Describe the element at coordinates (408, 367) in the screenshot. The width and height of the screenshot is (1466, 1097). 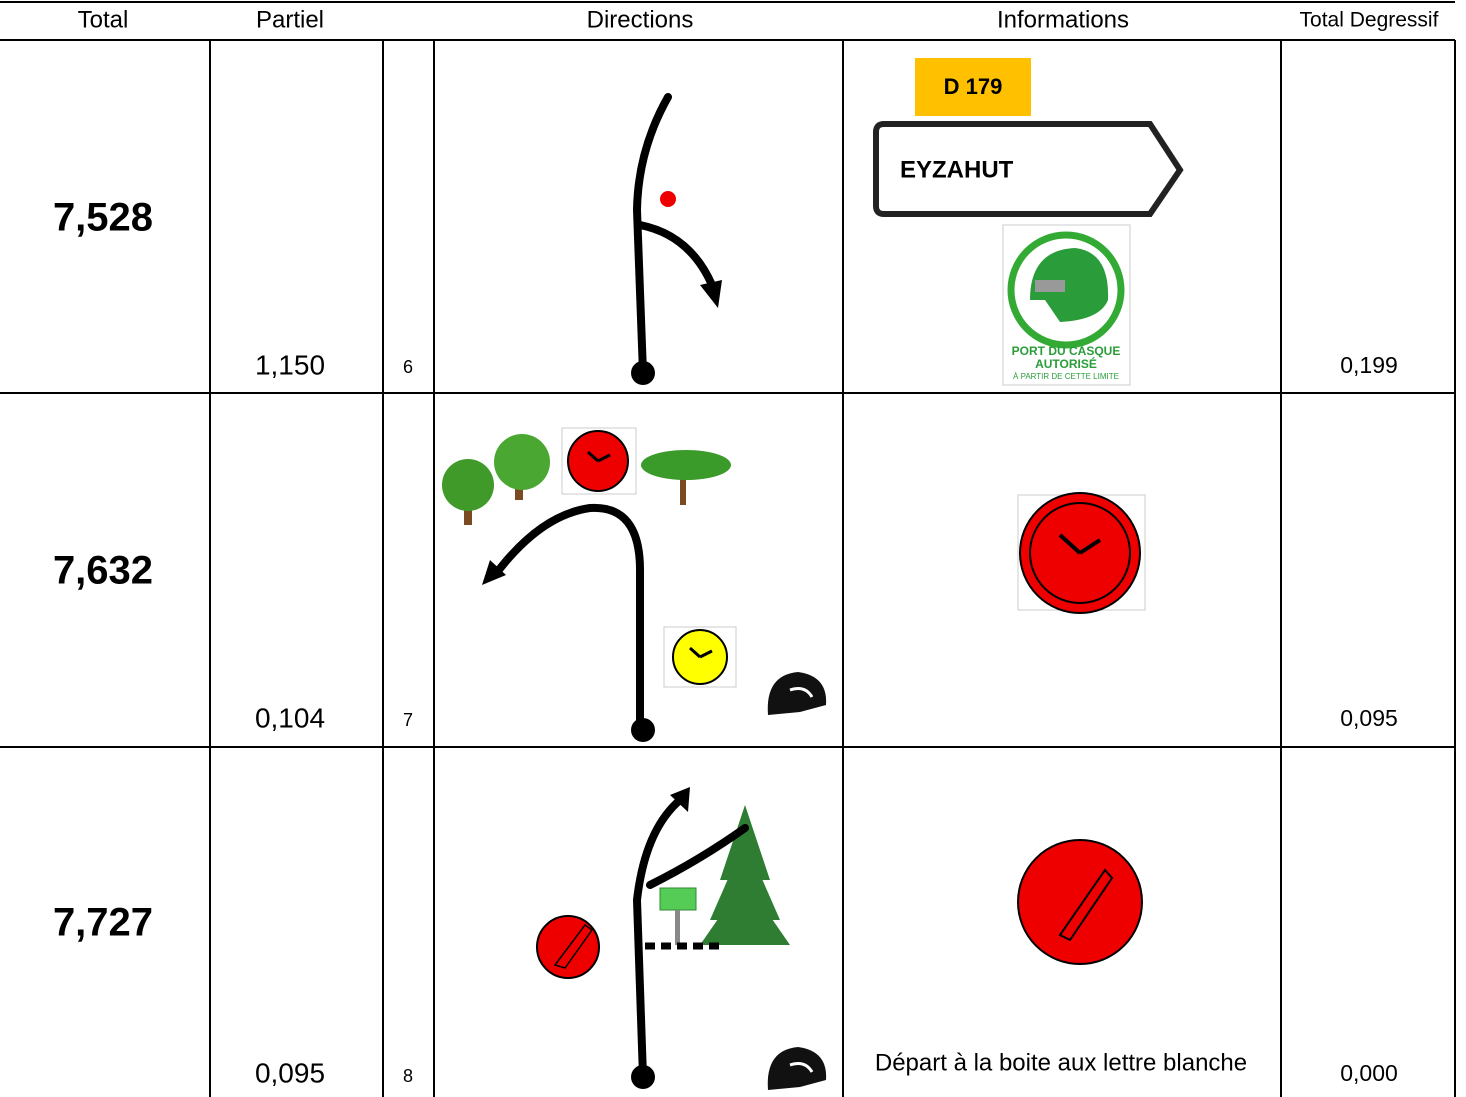
I see `case-number: 6` at that location.